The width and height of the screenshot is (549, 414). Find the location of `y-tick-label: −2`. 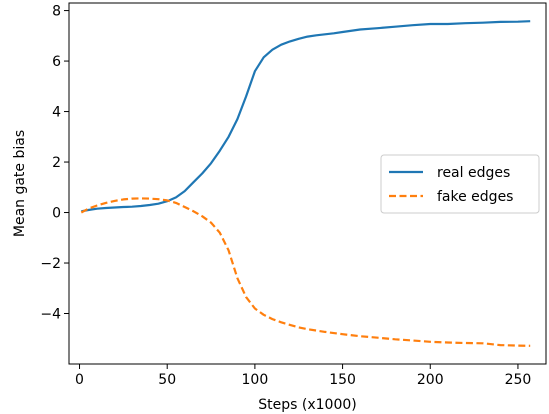

y-tick-label: −2 is located at coordinates (50, 264).